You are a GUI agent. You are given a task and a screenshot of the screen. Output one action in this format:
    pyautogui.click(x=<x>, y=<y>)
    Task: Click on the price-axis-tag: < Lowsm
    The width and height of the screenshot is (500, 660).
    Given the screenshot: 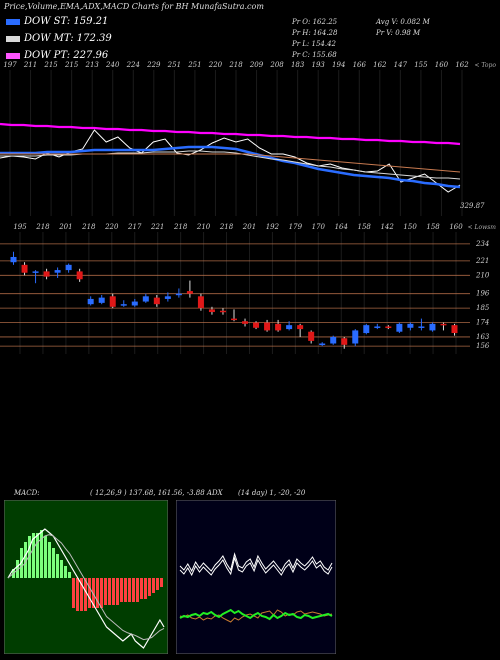 What is the action you would take?
    pyautogui.click(x=482, y=227)
    